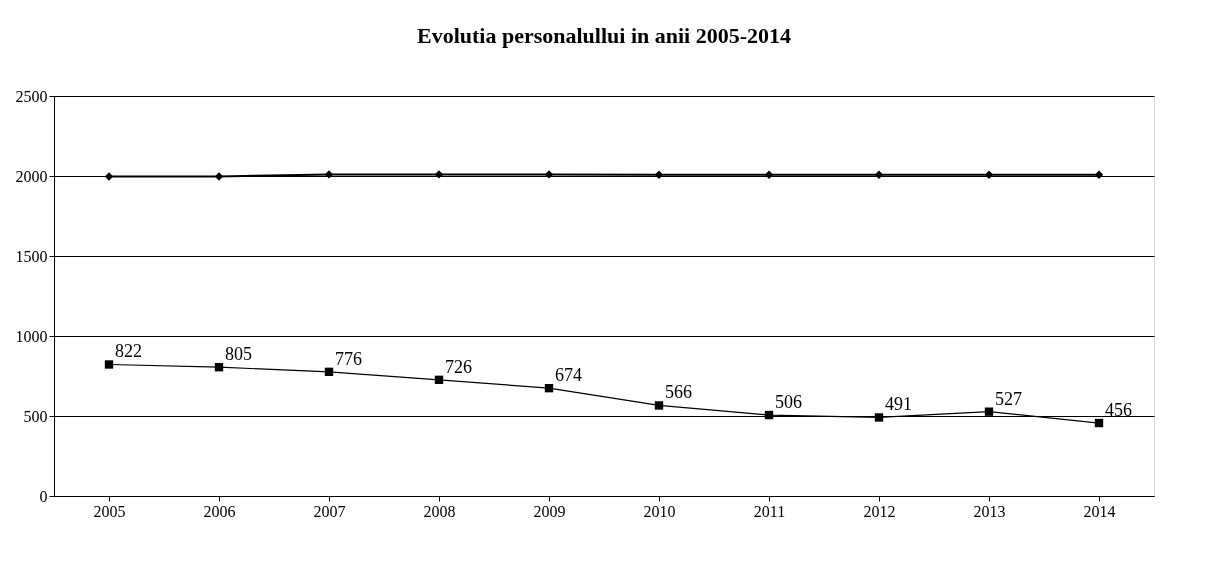 This screenshot has height=576, width=1228. I want to click on data-label: 805, so click(238, 354).